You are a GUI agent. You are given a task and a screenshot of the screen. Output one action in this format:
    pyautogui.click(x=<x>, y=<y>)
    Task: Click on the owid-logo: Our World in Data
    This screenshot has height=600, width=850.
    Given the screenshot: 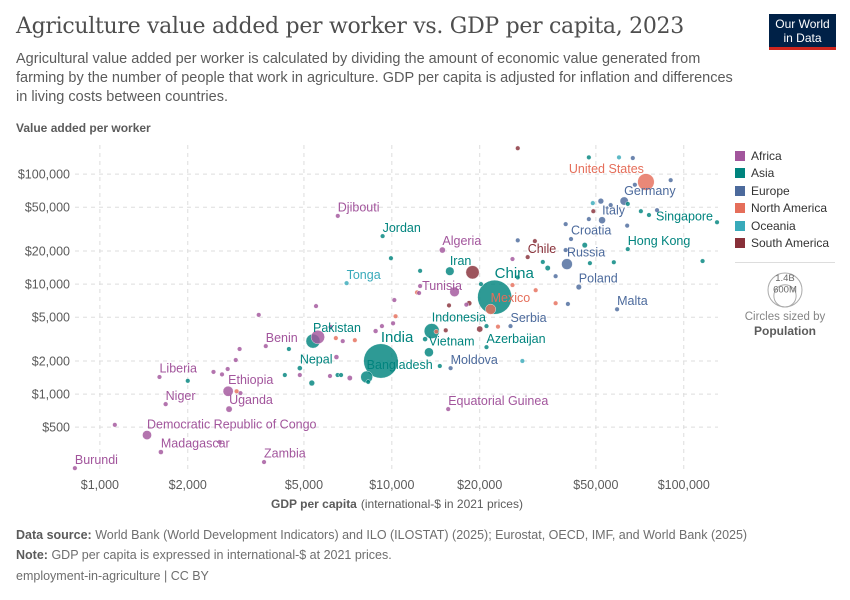 What is the action you would take?
    pyautogui.click(x=802, y=32)
    